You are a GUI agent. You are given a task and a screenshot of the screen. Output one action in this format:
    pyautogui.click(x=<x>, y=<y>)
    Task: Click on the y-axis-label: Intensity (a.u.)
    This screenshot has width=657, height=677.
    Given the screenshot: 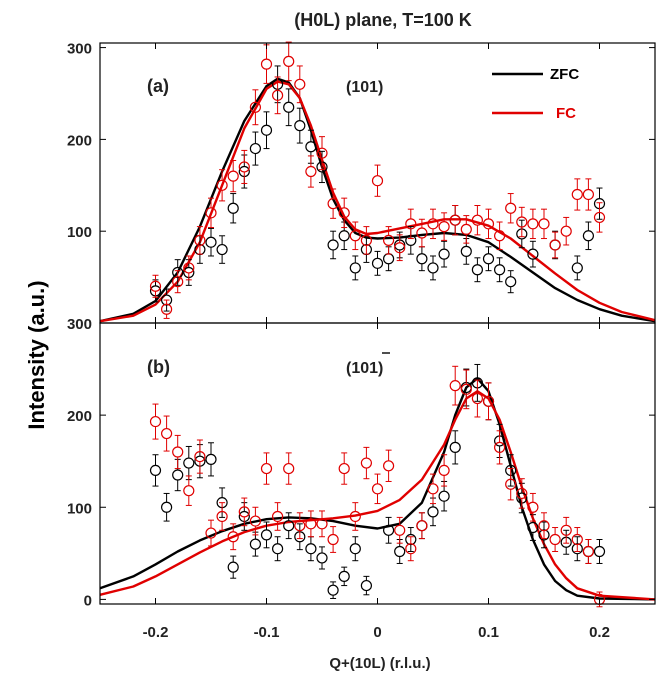 What is the action you would take?
    pyautogui.click(x=36, y=354)
    